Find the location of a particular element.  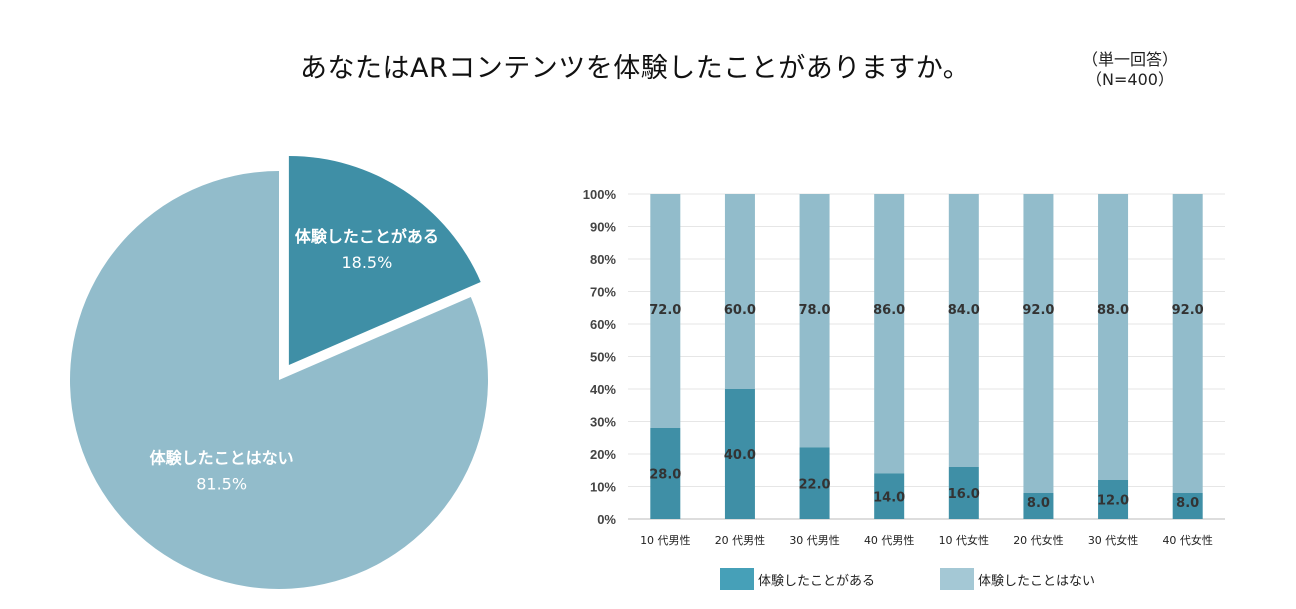

legend-swatch-not-experienced is located at coordinates (957, 579).